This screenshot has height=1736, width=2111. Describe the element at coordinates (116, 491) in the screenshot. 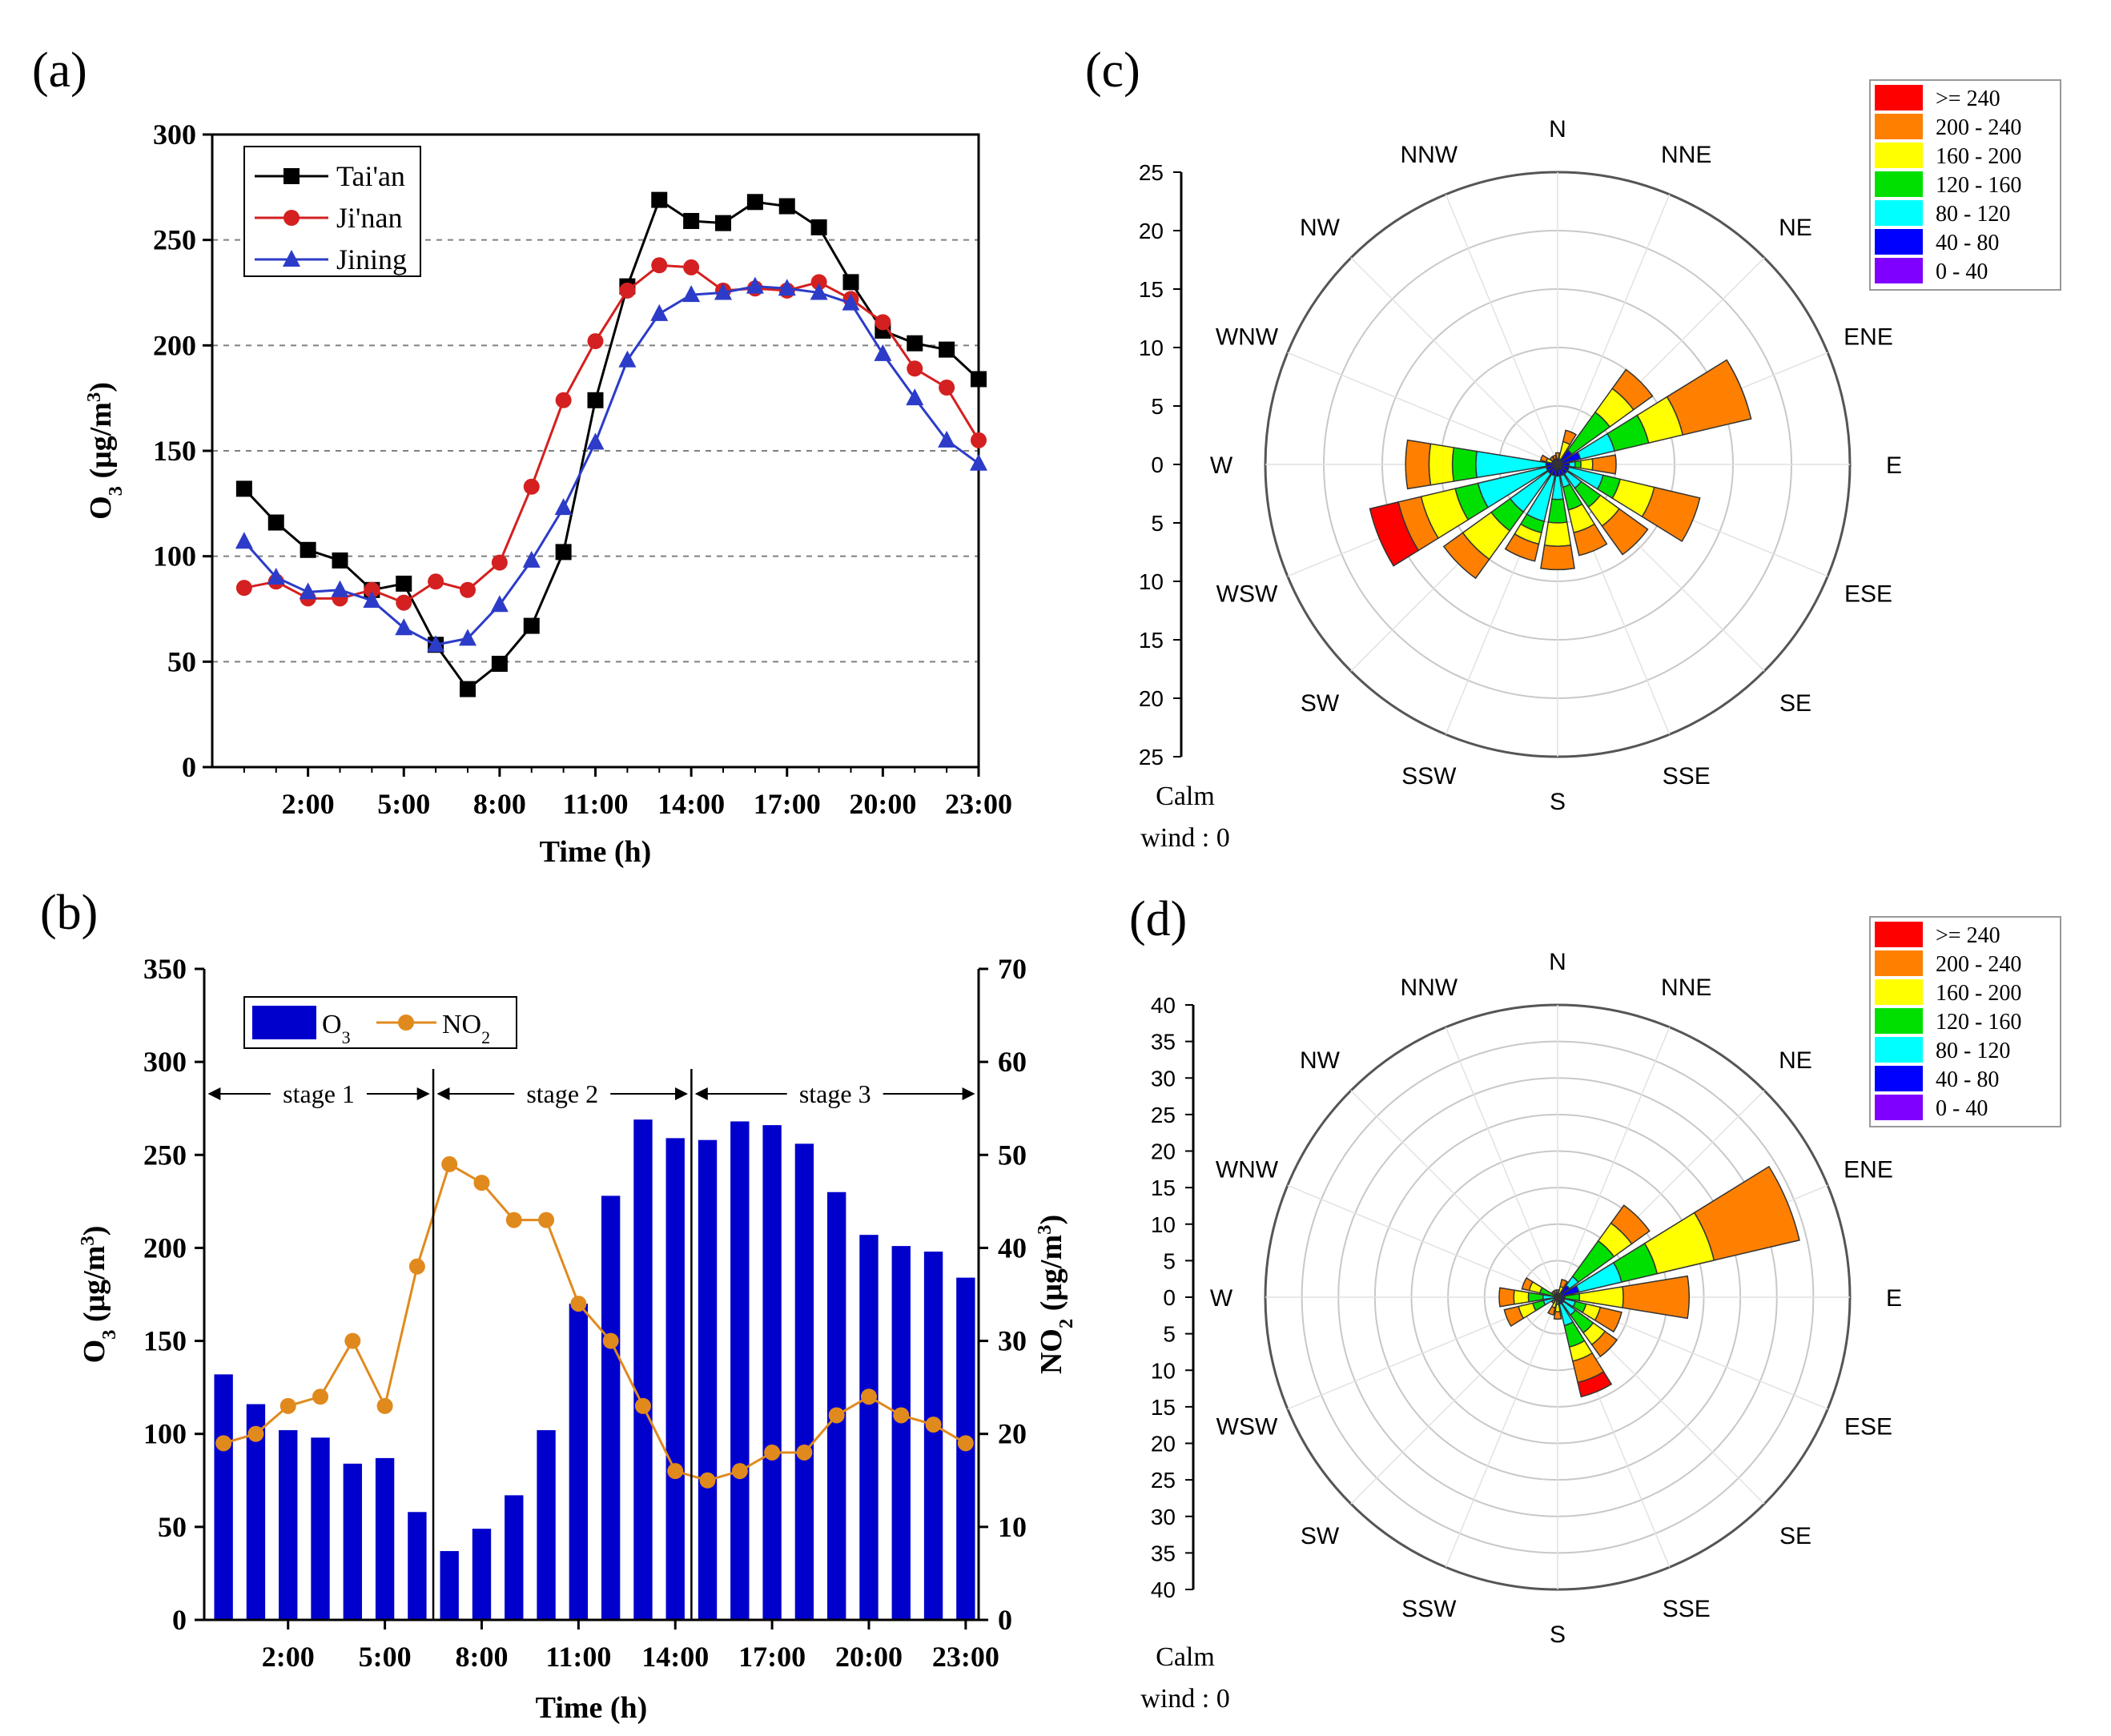

I see `y-axis-label-a-sub: 3` at that location.